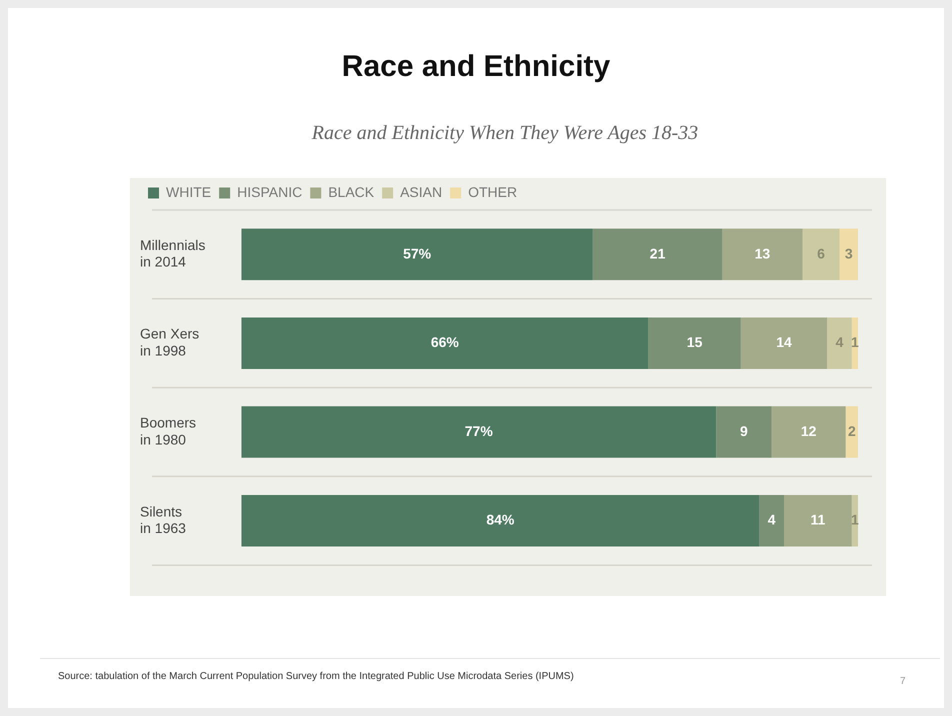 Image resolution: width=952 pixels, height=716 pixels. I want to click on data-label: 15, so click(694, 342).